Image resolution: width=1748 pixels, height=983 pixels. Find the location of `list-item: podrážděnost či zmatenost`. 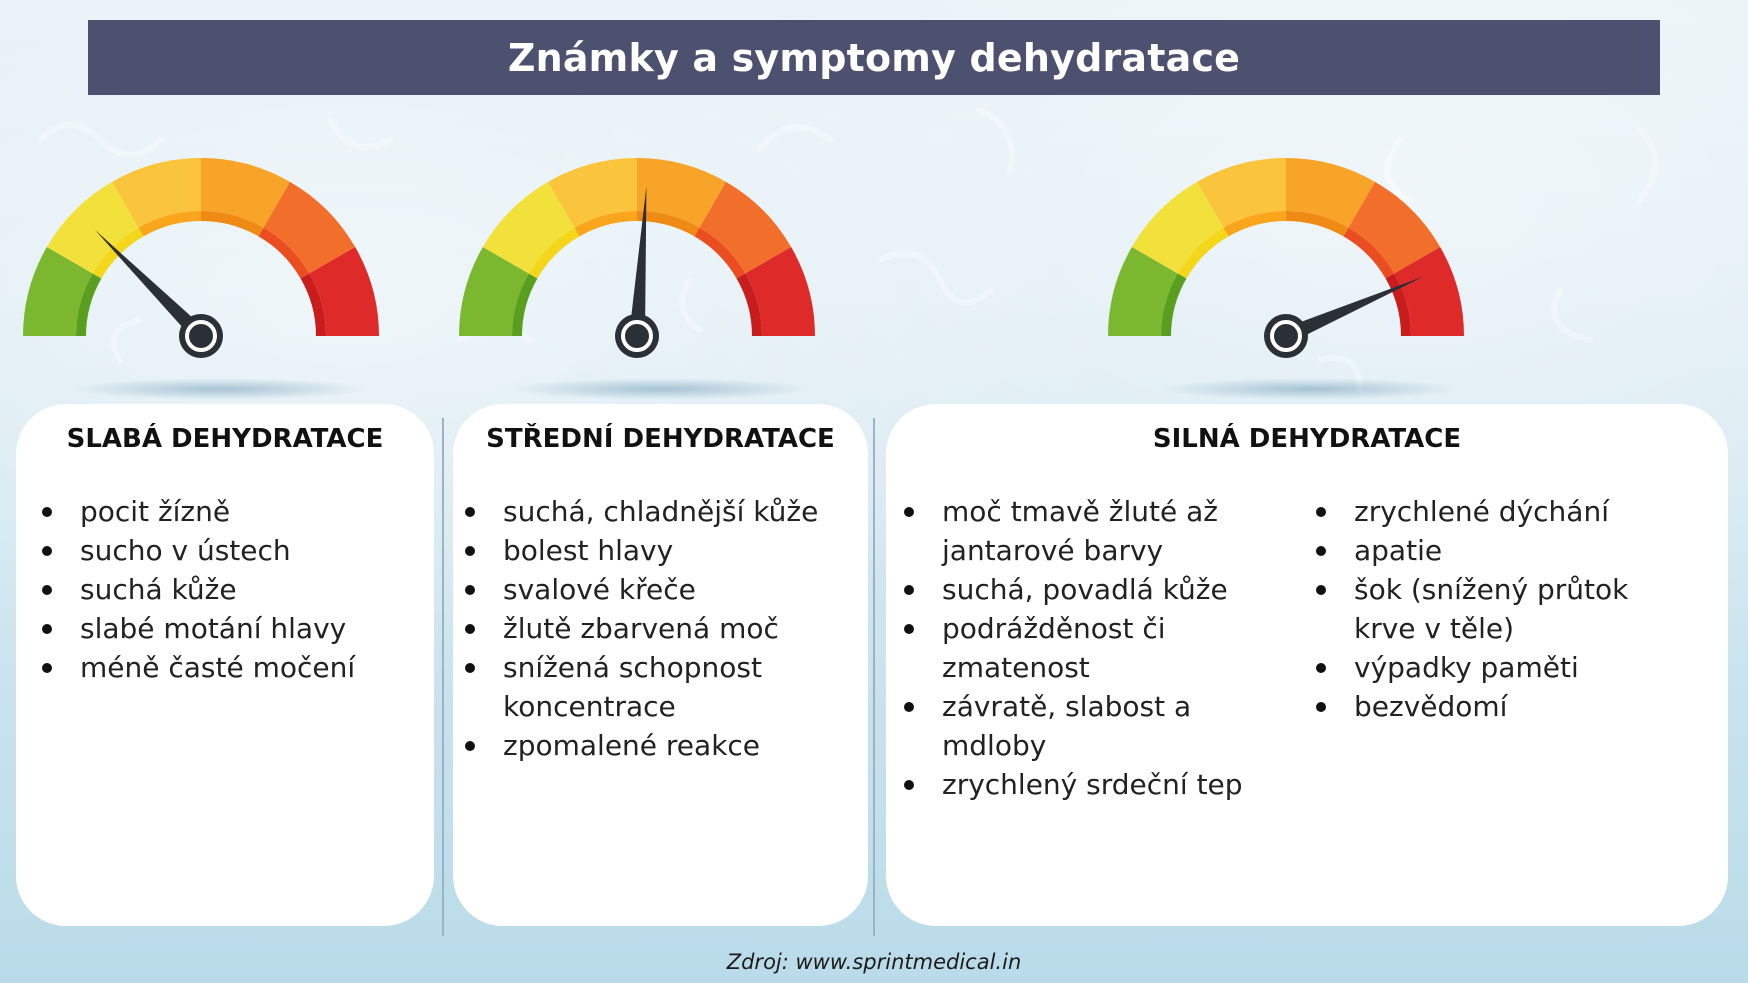

list-item: podrážděnost či zmatenost is located at coordinates (1072, 648).